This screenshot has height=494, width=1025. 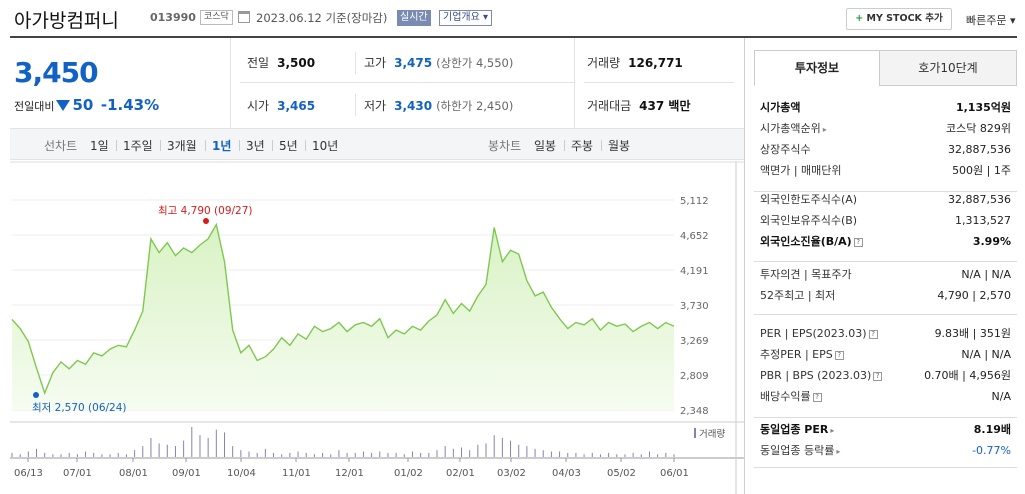 What do you see at coordinates (981, 170) in the screenshot?
I see `info-value: 500원 | 1주` at bounding box center [981, 170].